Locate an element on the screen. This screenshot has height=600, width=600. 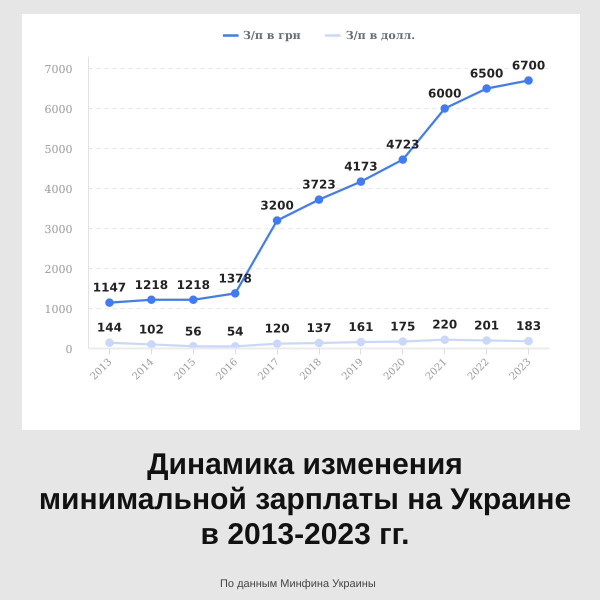
data-label: 3200 is located at coordinates (277, 205).